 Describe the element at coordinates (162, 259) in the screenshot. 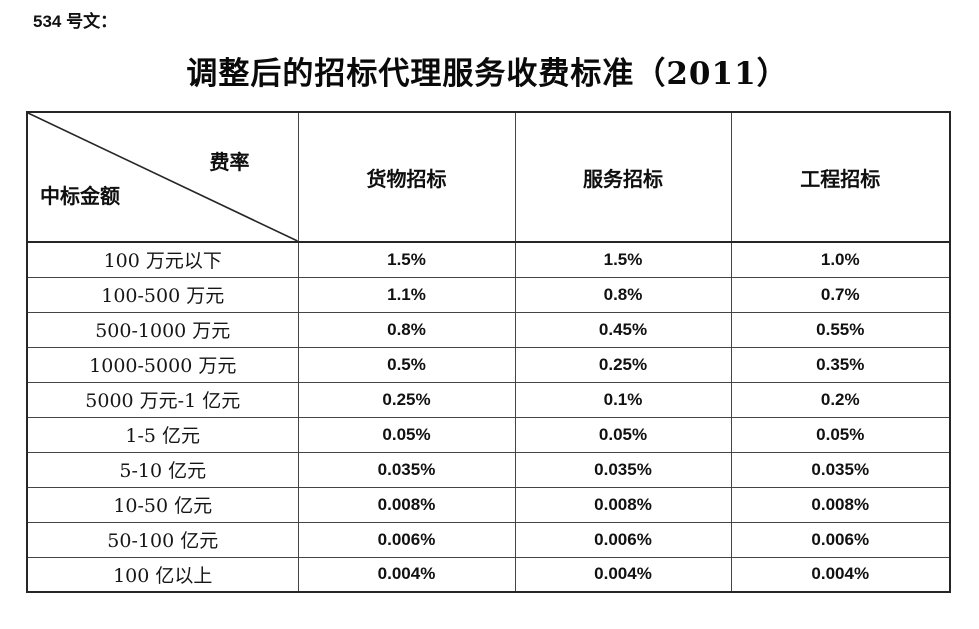

I see `row-label: 100 万元以下` at that location.